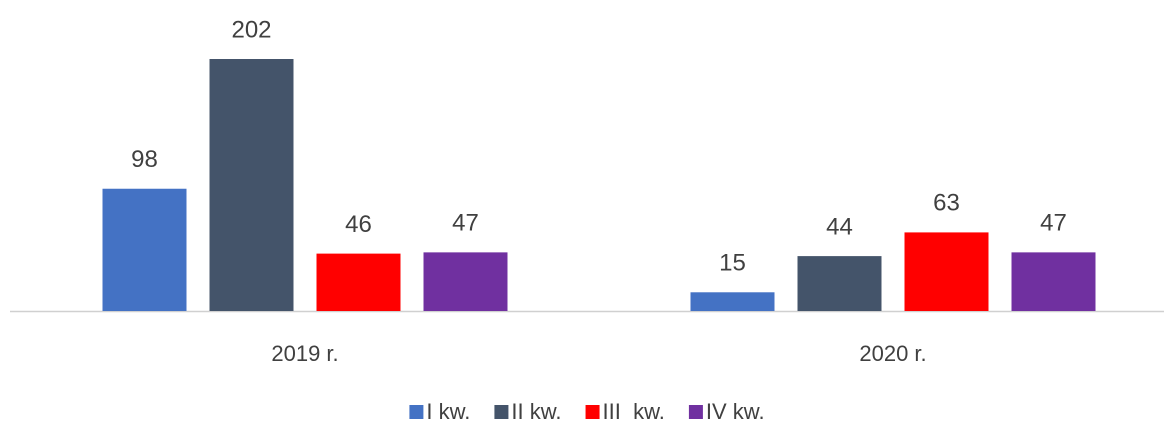 The image size is (1174, 426). Describe the element at coordinates (634, 411) in the screenshot. I see `legend-label: III kw.` at that location.